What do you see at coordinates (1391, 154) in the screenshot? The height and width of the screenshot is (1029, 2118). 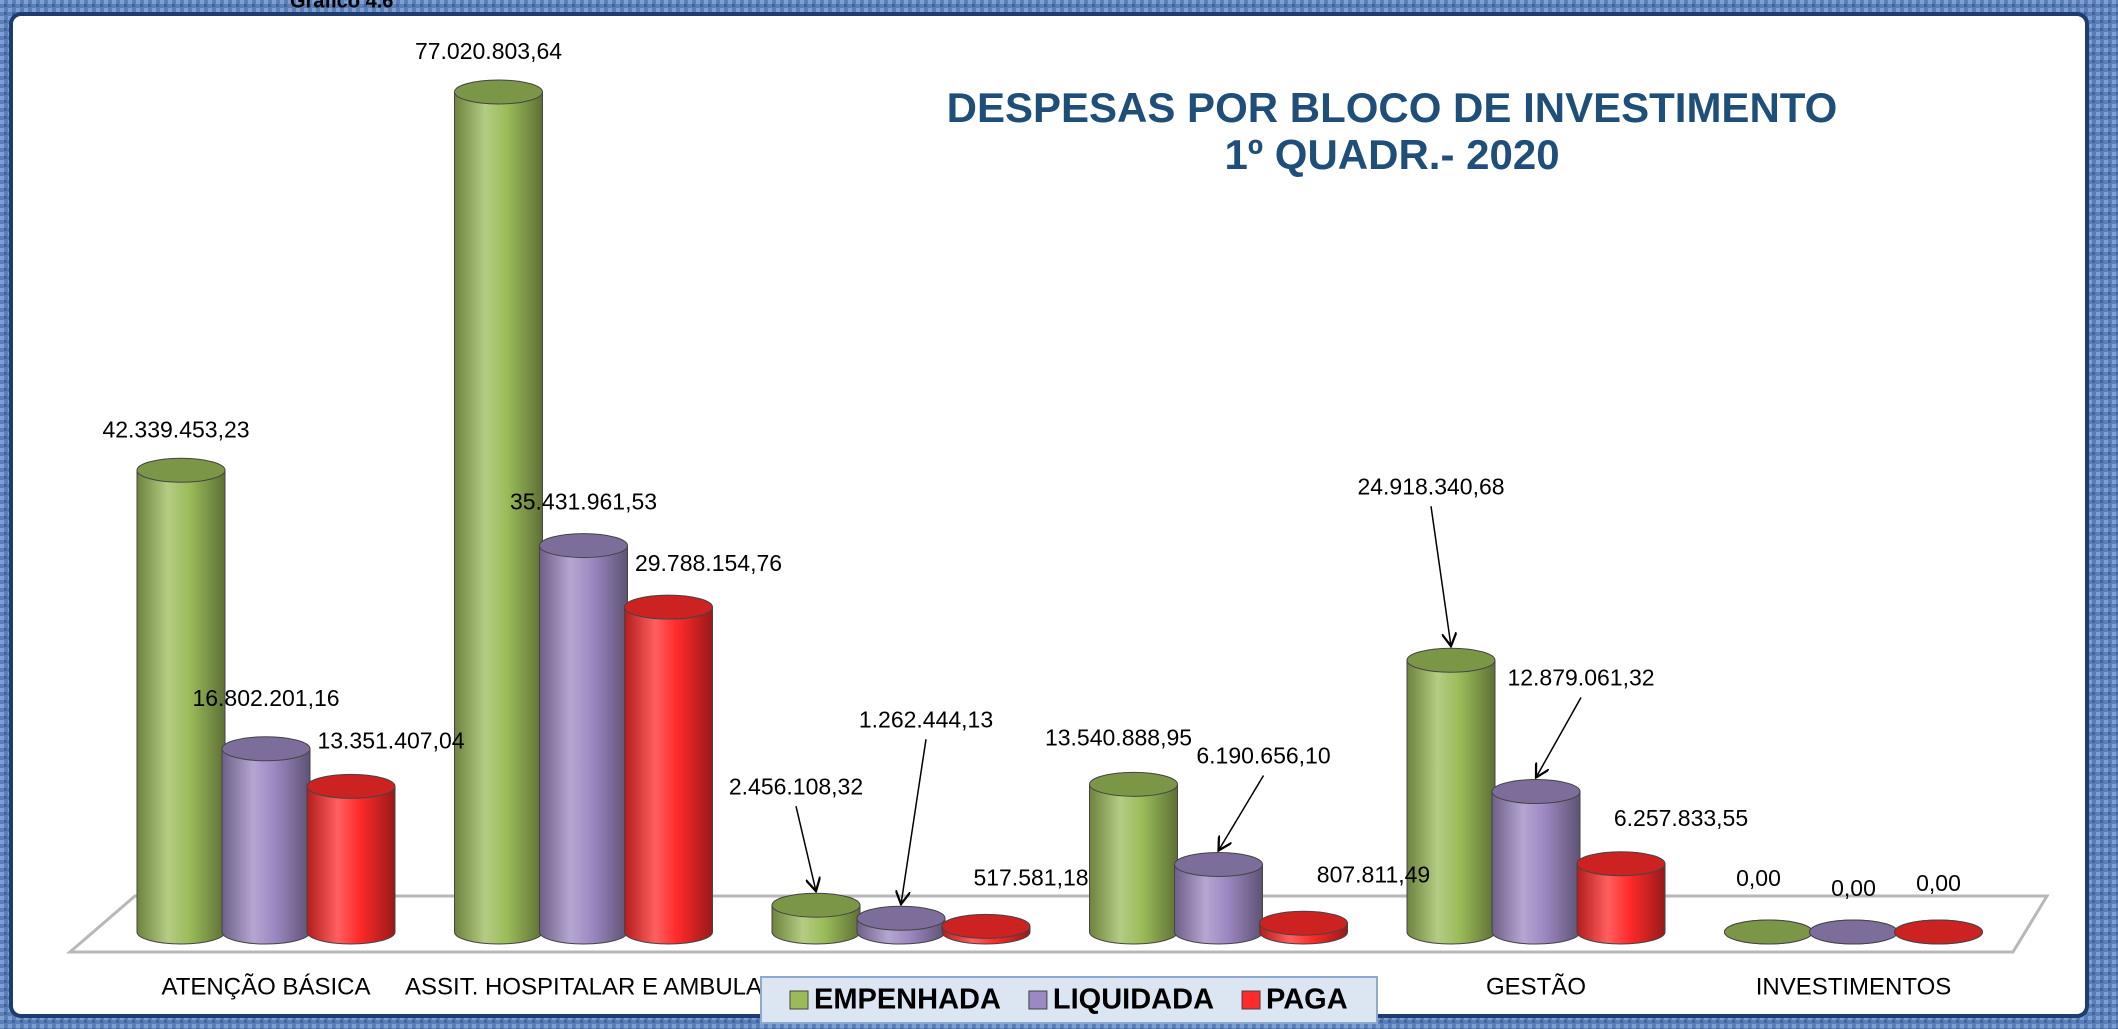 I see `chart-title: 1º QUADR.- 2020` at bounding box center [1391, 154].